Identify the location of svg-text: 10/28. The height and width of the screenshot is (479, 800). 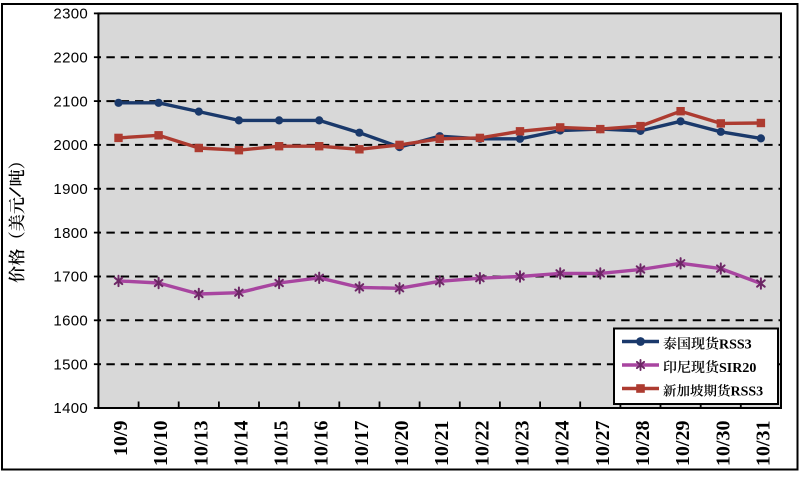
(643, 444).